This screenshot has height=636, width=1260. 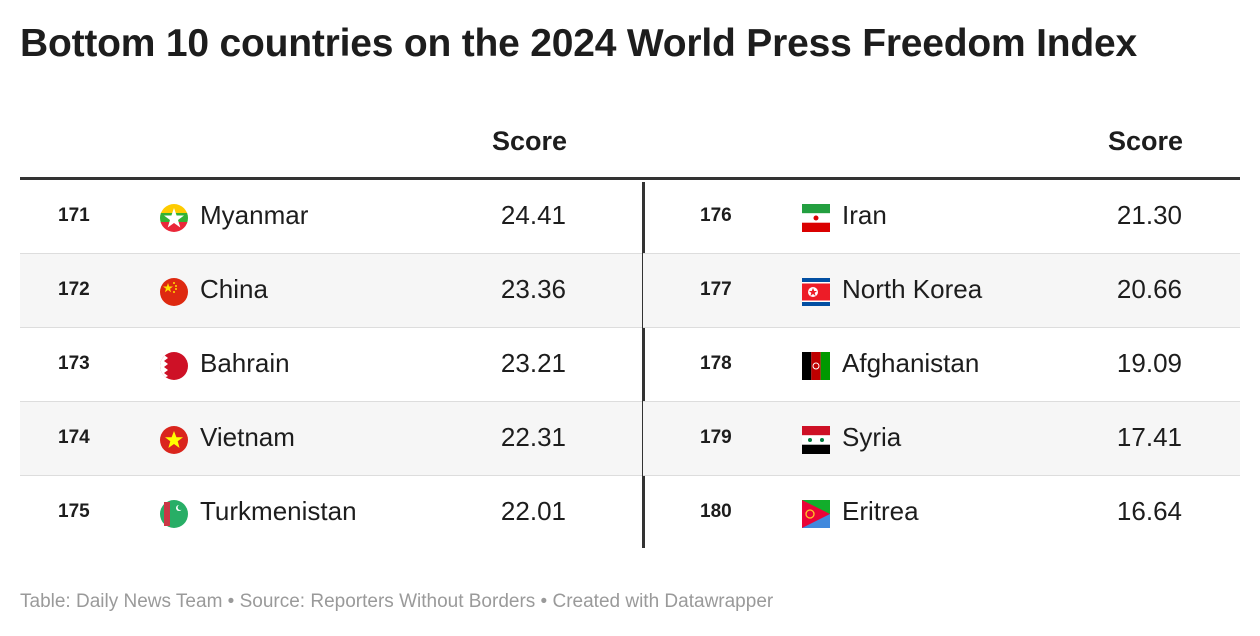 What do you see at coordinates (864, 215) in the screenshot?
I see `country-name: Iran` at bounding box center [864, 215].